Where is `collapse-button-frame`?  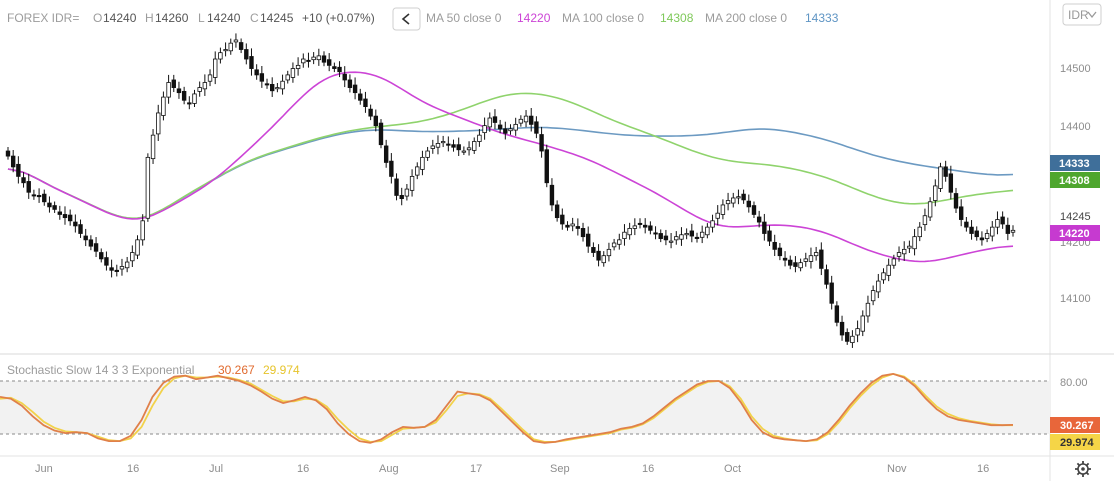
collapse-button-frame is located at coordinates (406, 19).